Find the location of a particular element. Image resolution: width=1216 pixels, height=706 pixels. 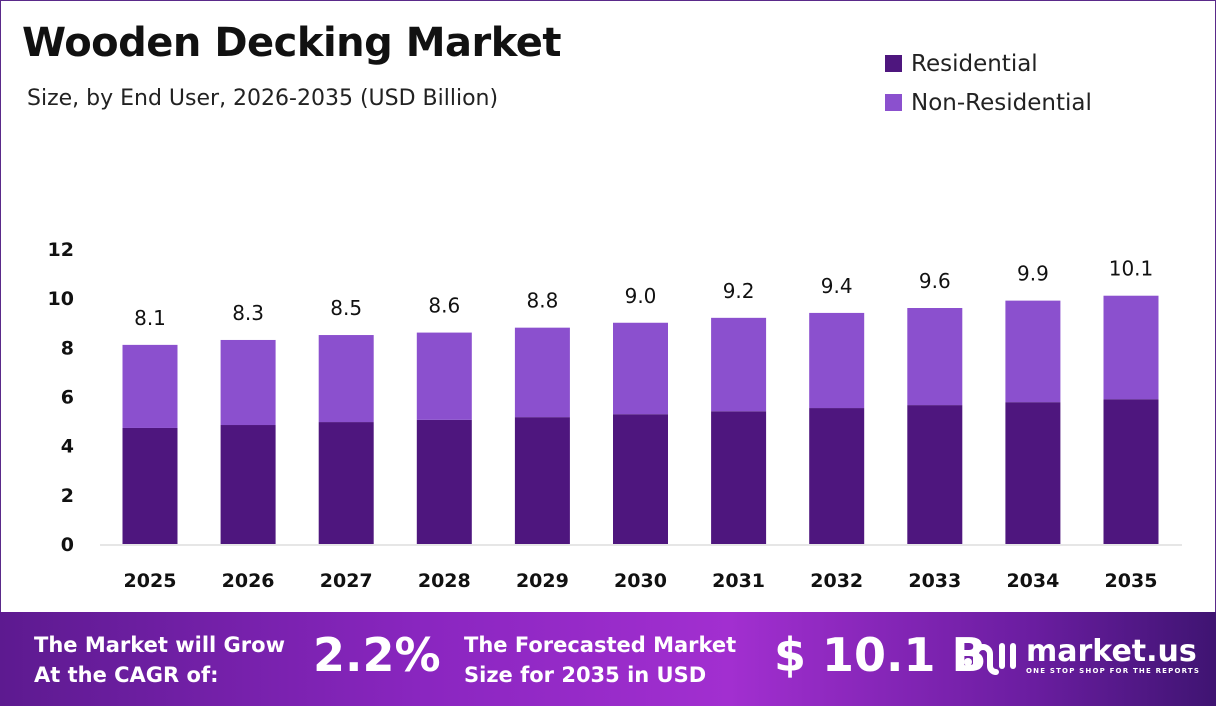

x-tick-label: 2029 is located at coordinates (542, 581).